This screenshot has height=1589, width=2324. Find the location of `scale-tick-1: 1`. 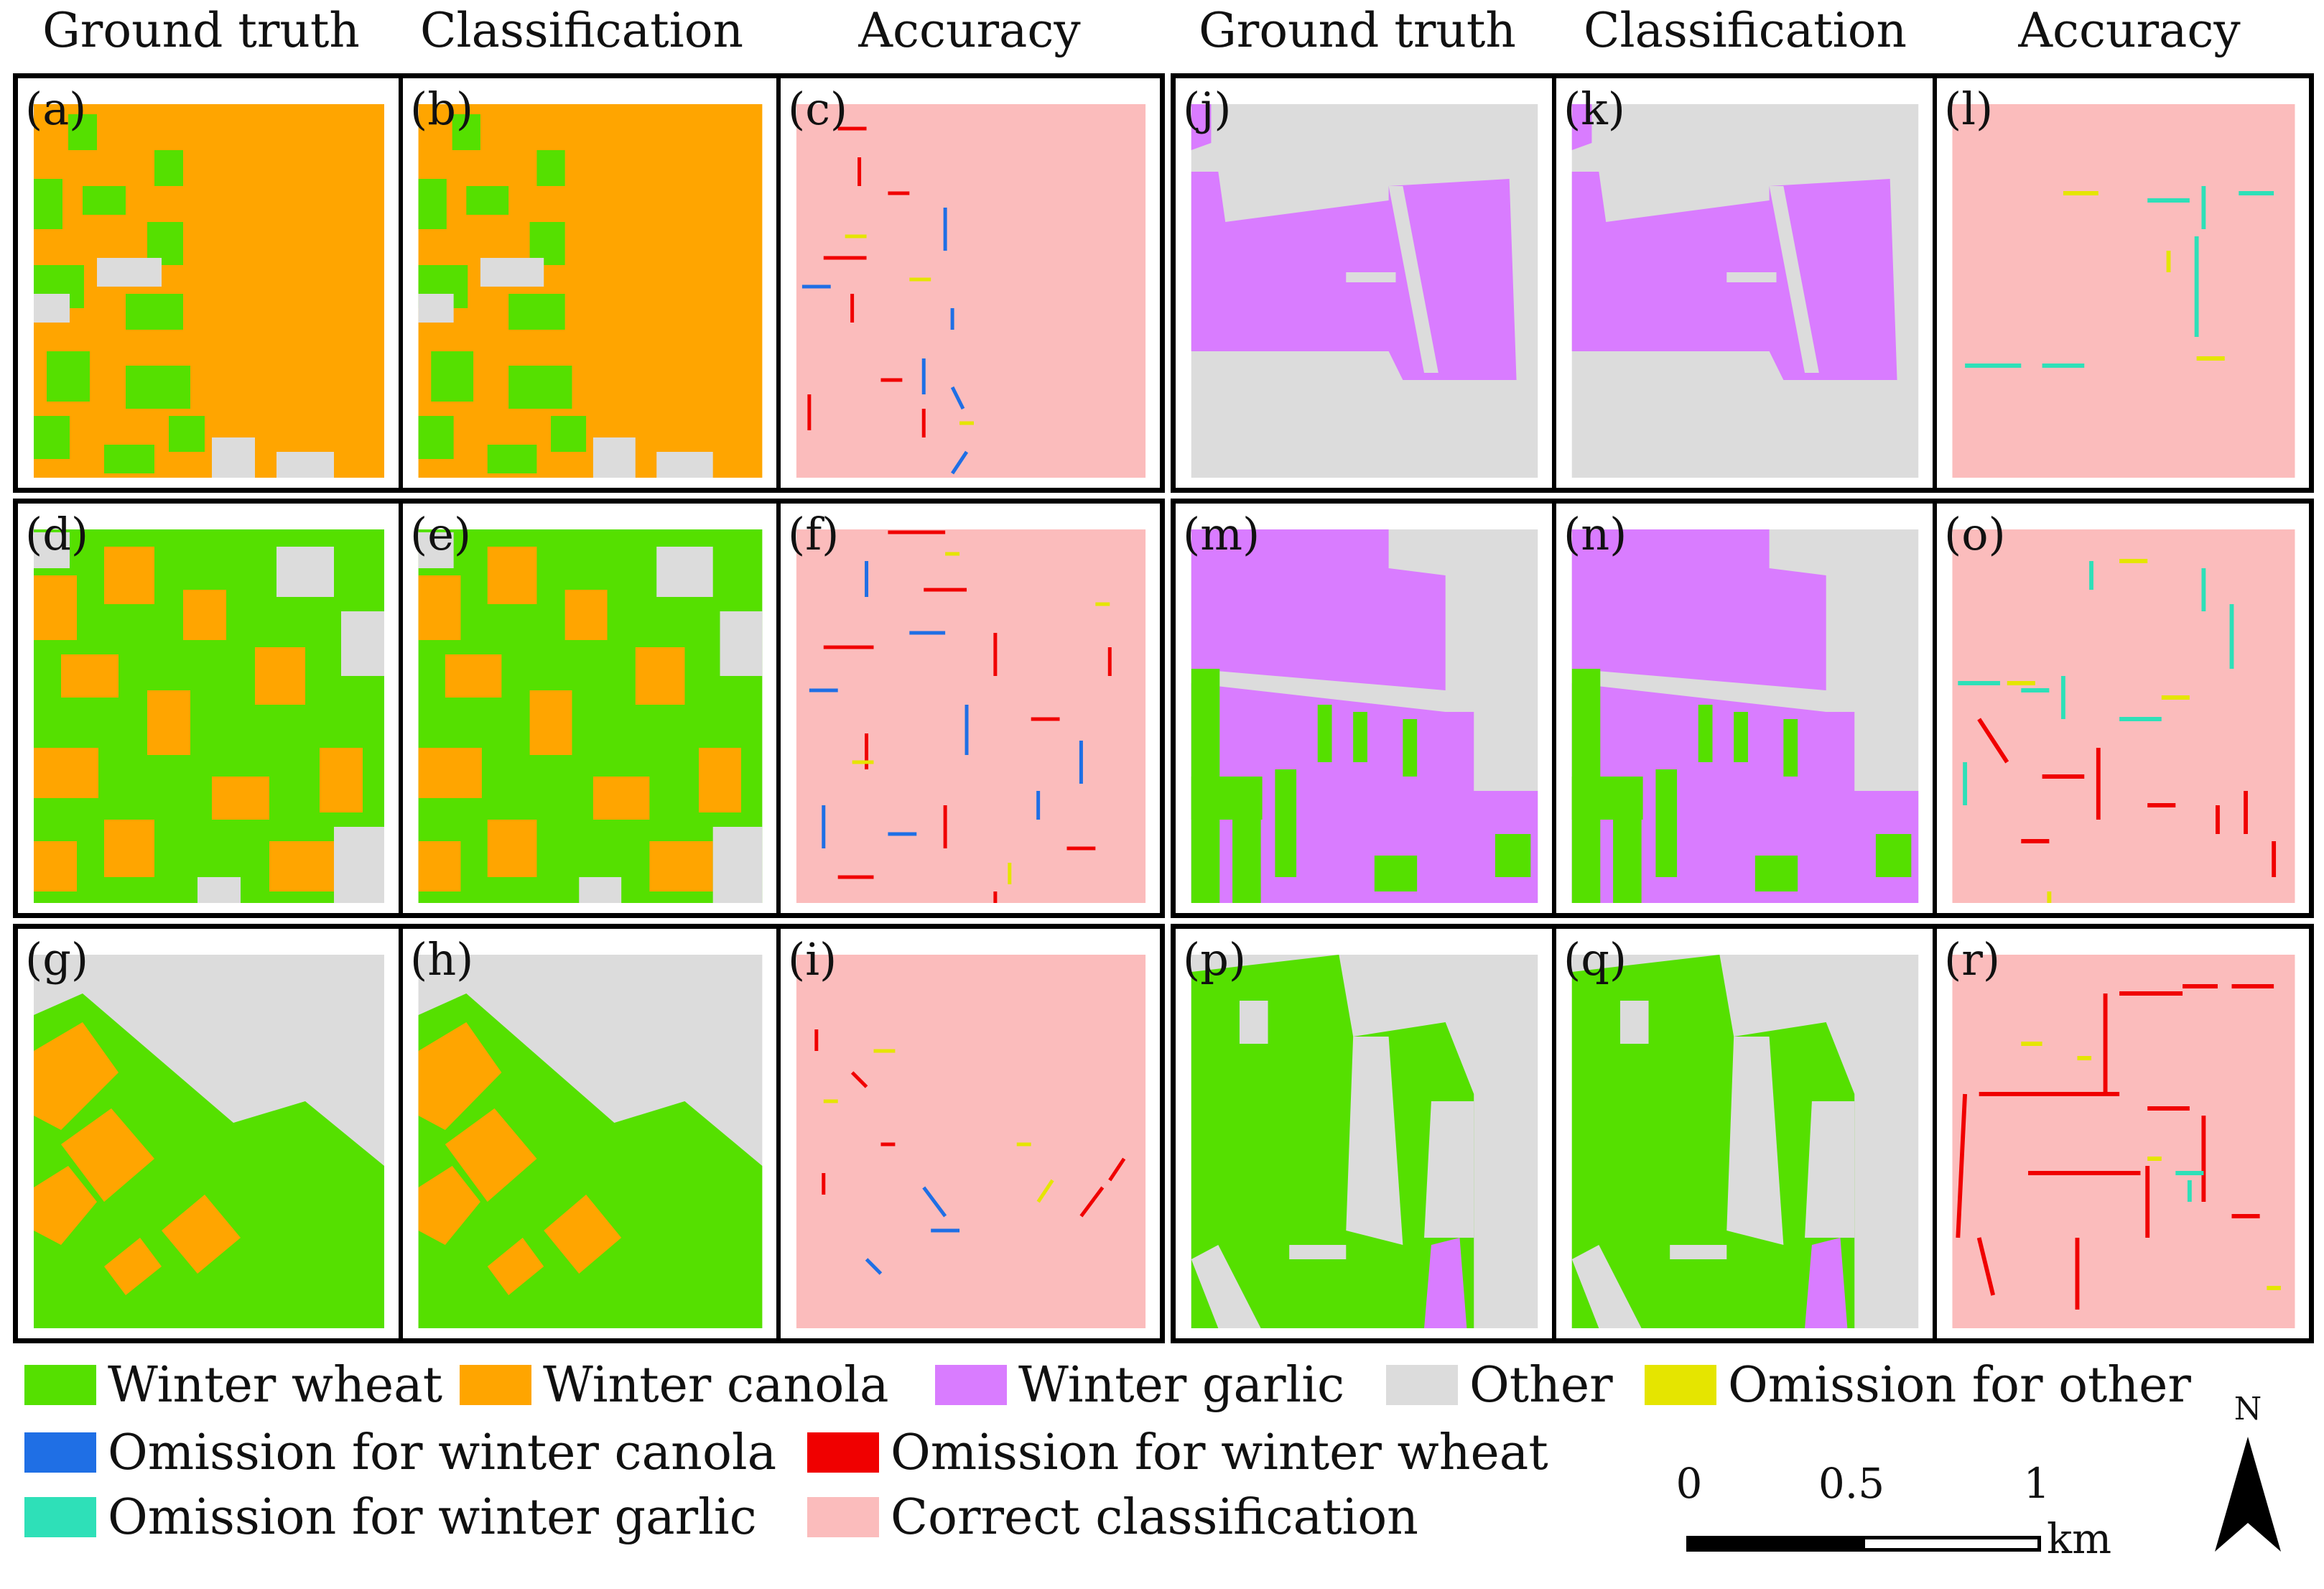

scale-tick-1: 1 is located at coordinates (2036, 1483).